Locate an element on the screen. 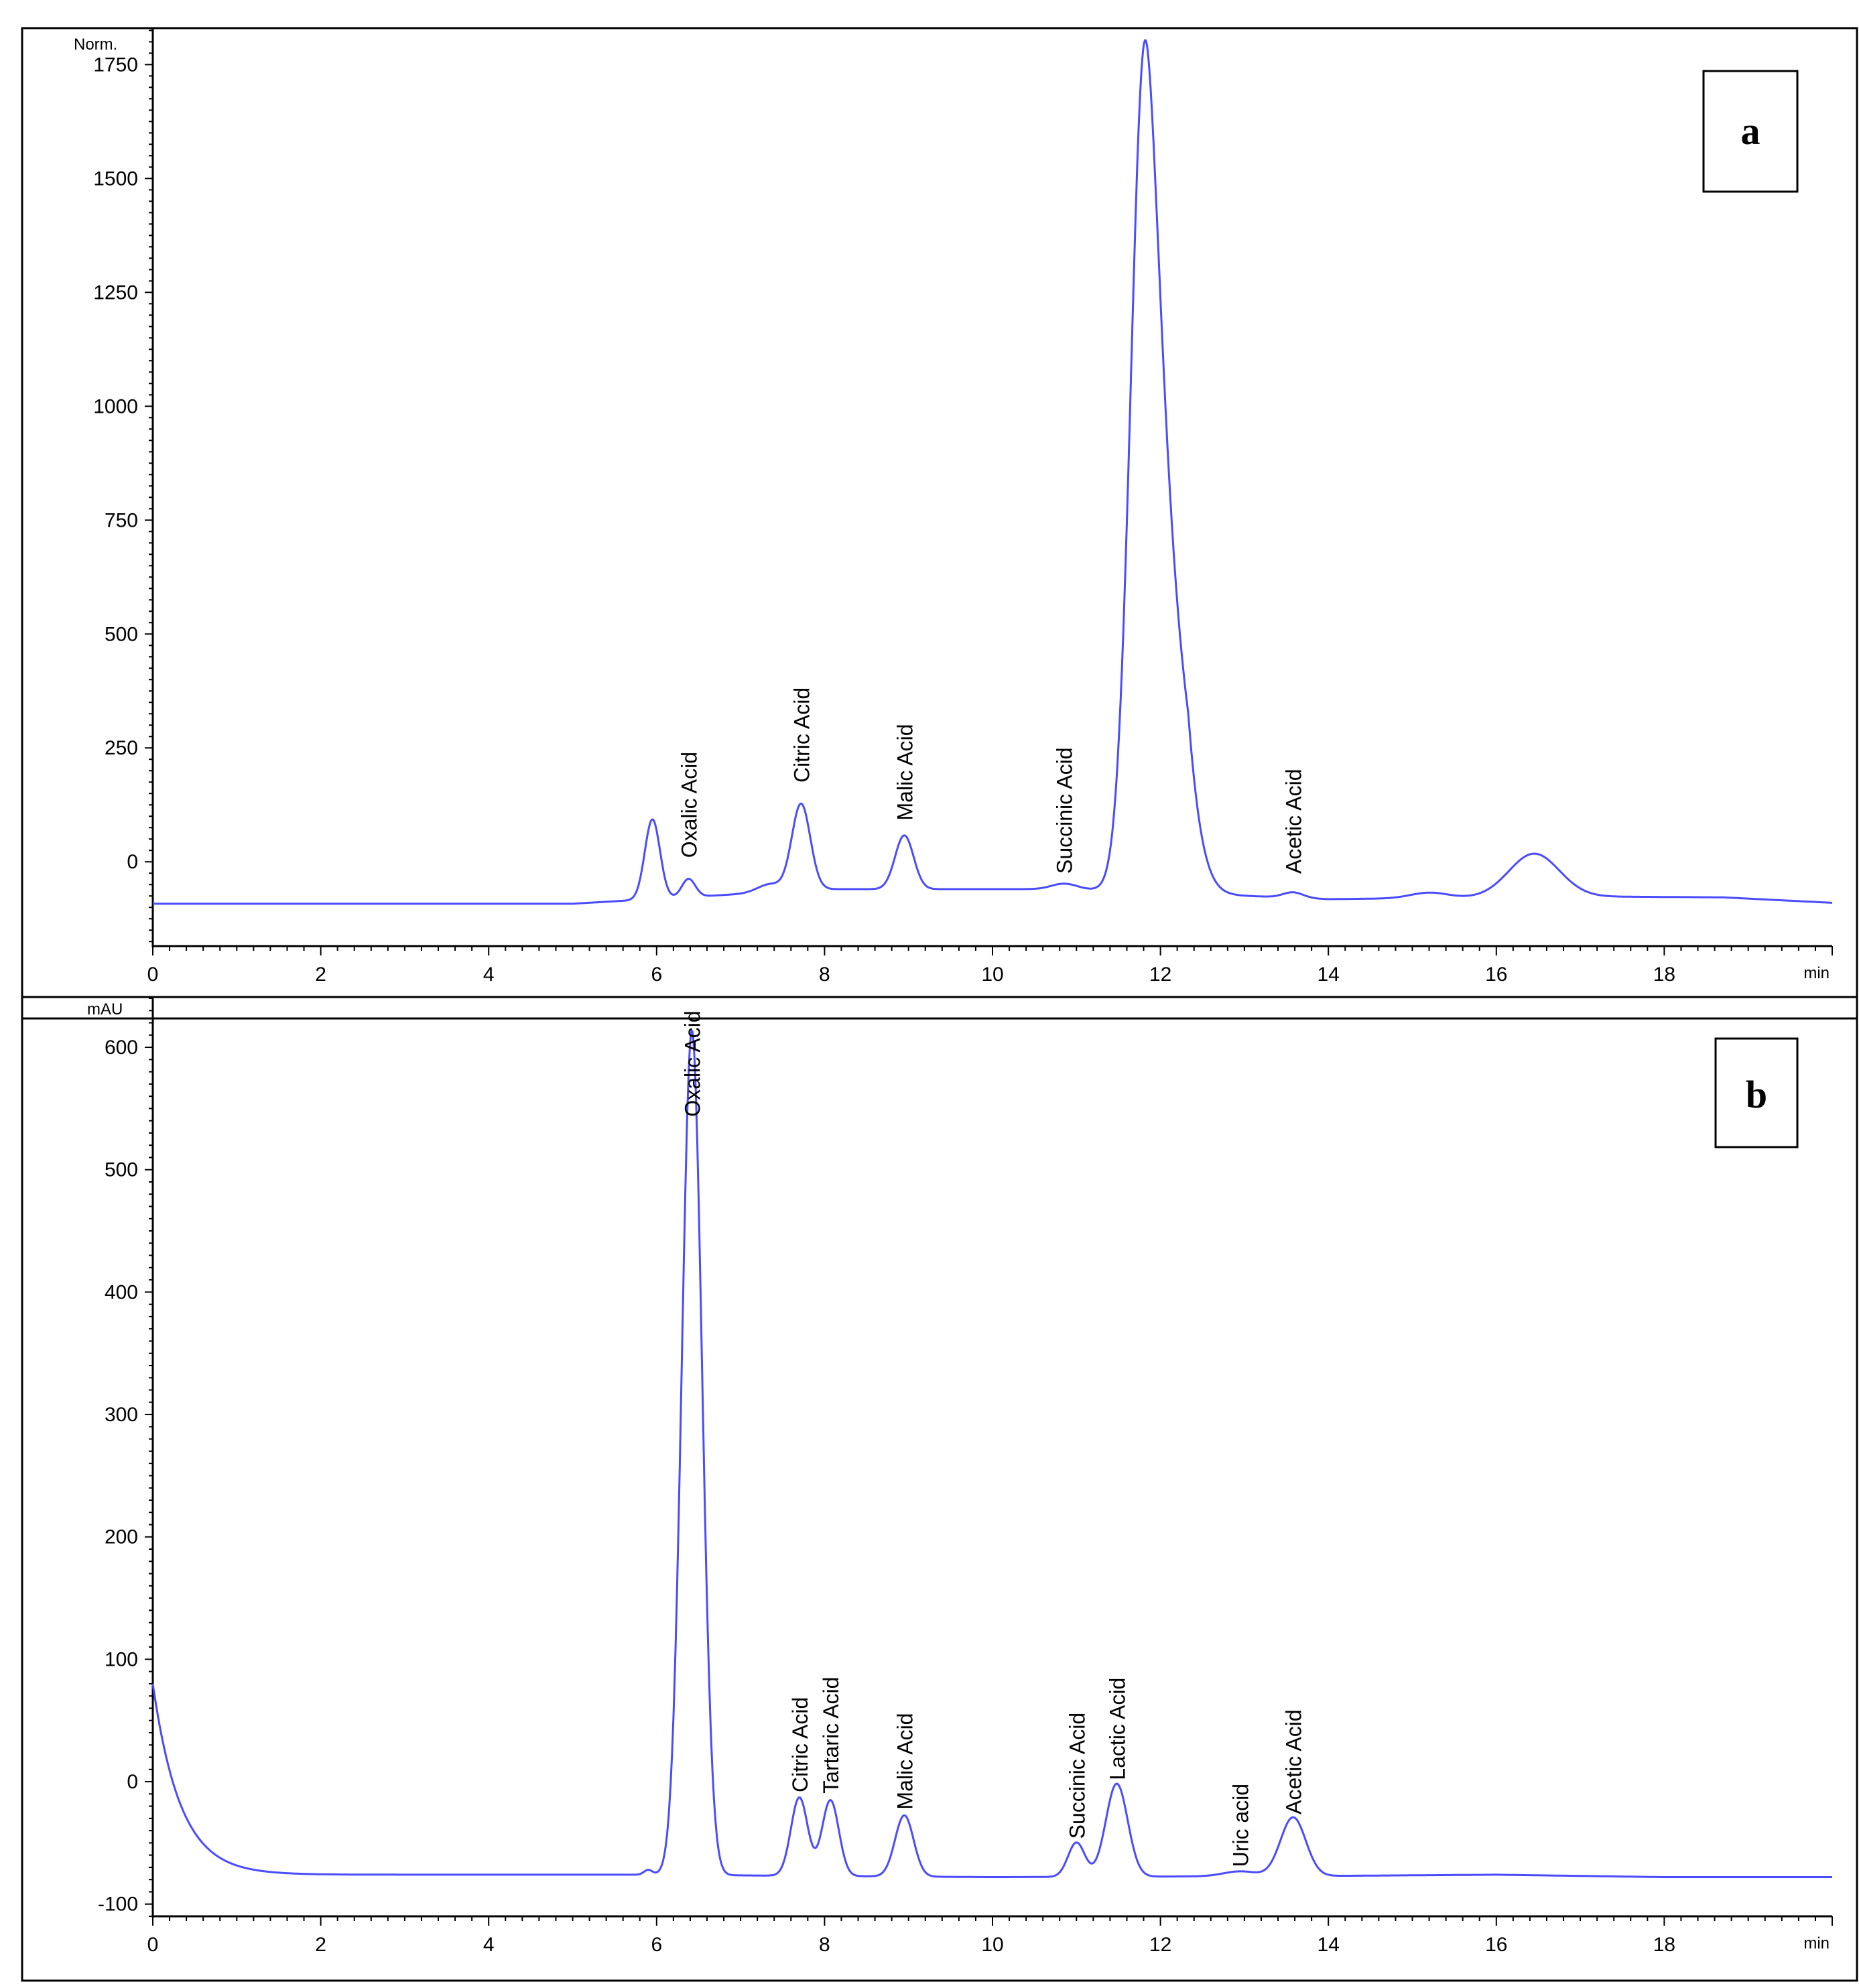  y-tick-label: 600 is located at coordinates (121, 1048).